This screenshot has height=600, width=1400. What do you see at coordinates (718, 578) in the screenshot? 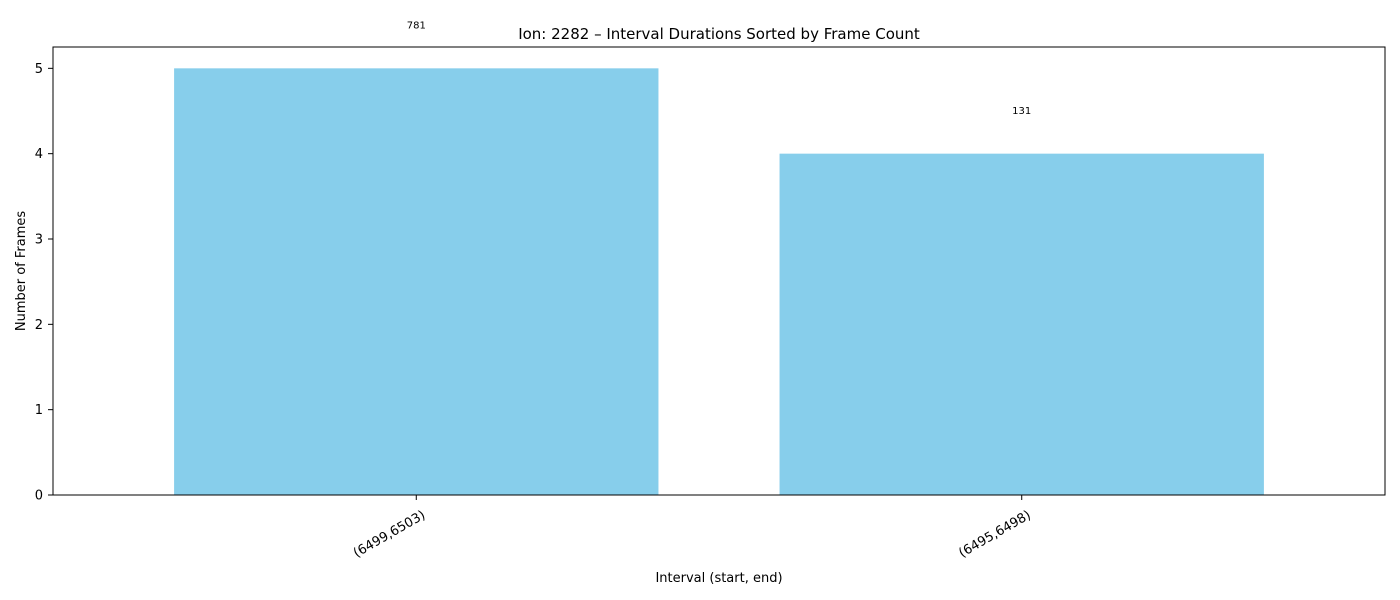
I see `x-axis-label: Interval (start, end)` at bounding box center [718, 578].